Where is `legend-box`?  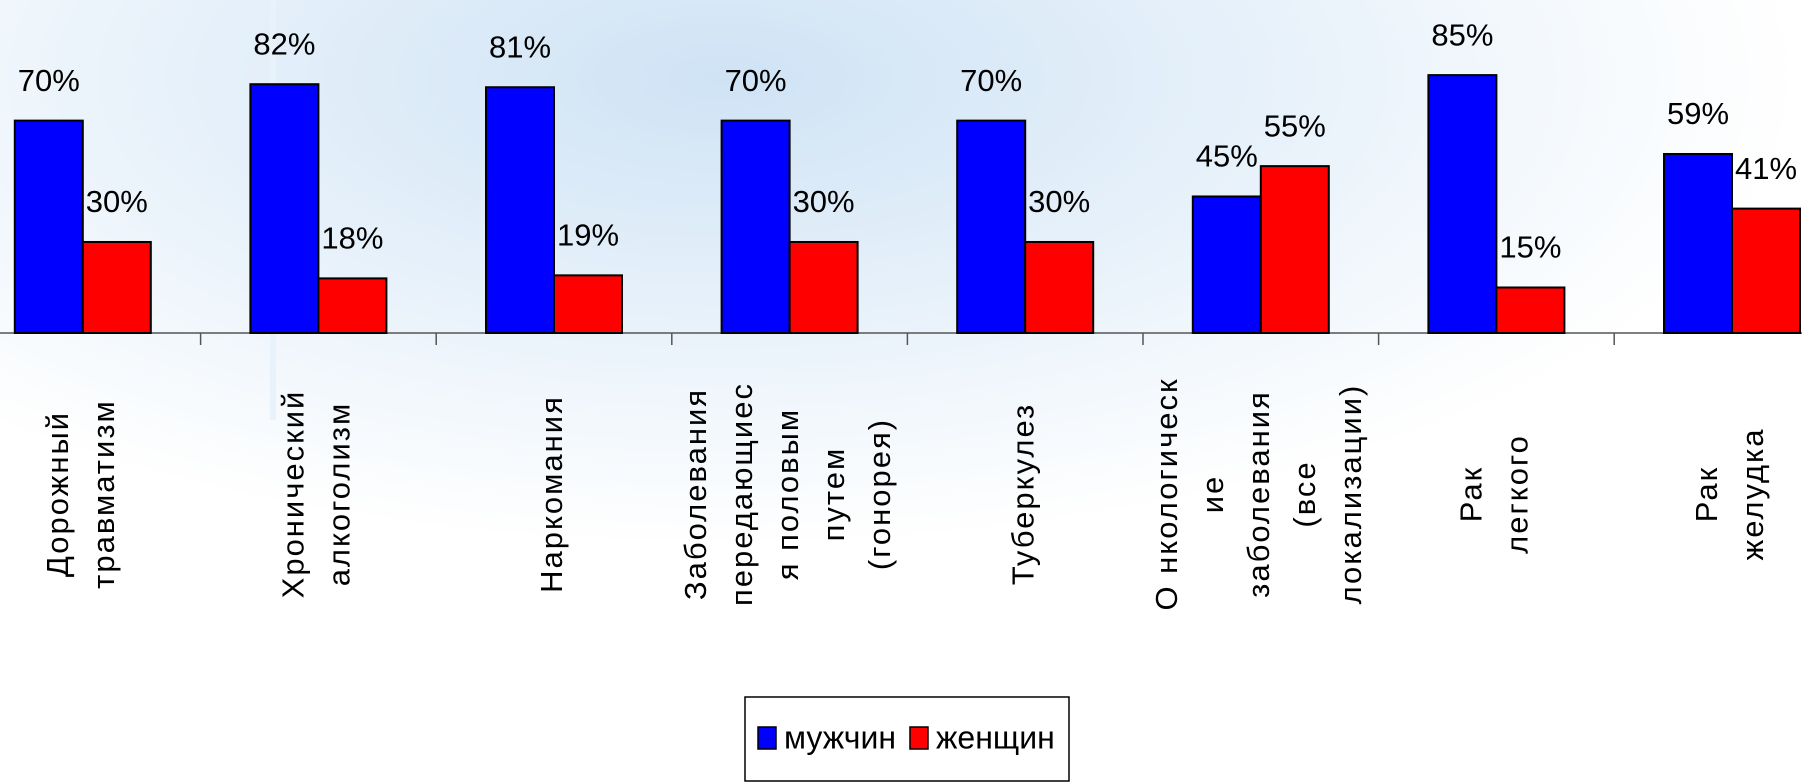
legend-box is located at coordinates (907, 739).